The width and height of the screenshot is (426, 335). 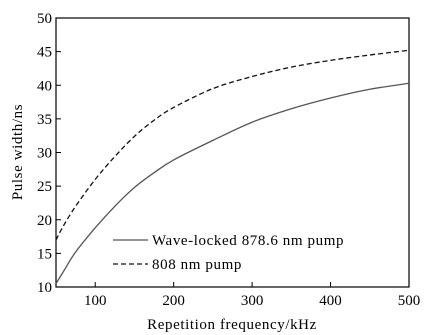 I want to click on x-tick-label: 400, so click(x=330, y=301).